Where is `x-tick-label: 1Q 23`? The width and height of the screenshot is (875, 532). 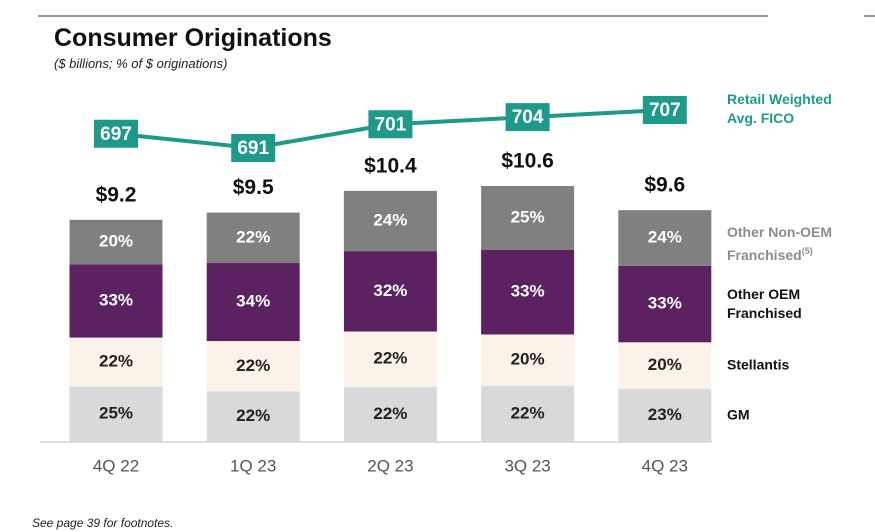
x-tick-label: 1Q 23 is located at coordinates (253, 465).